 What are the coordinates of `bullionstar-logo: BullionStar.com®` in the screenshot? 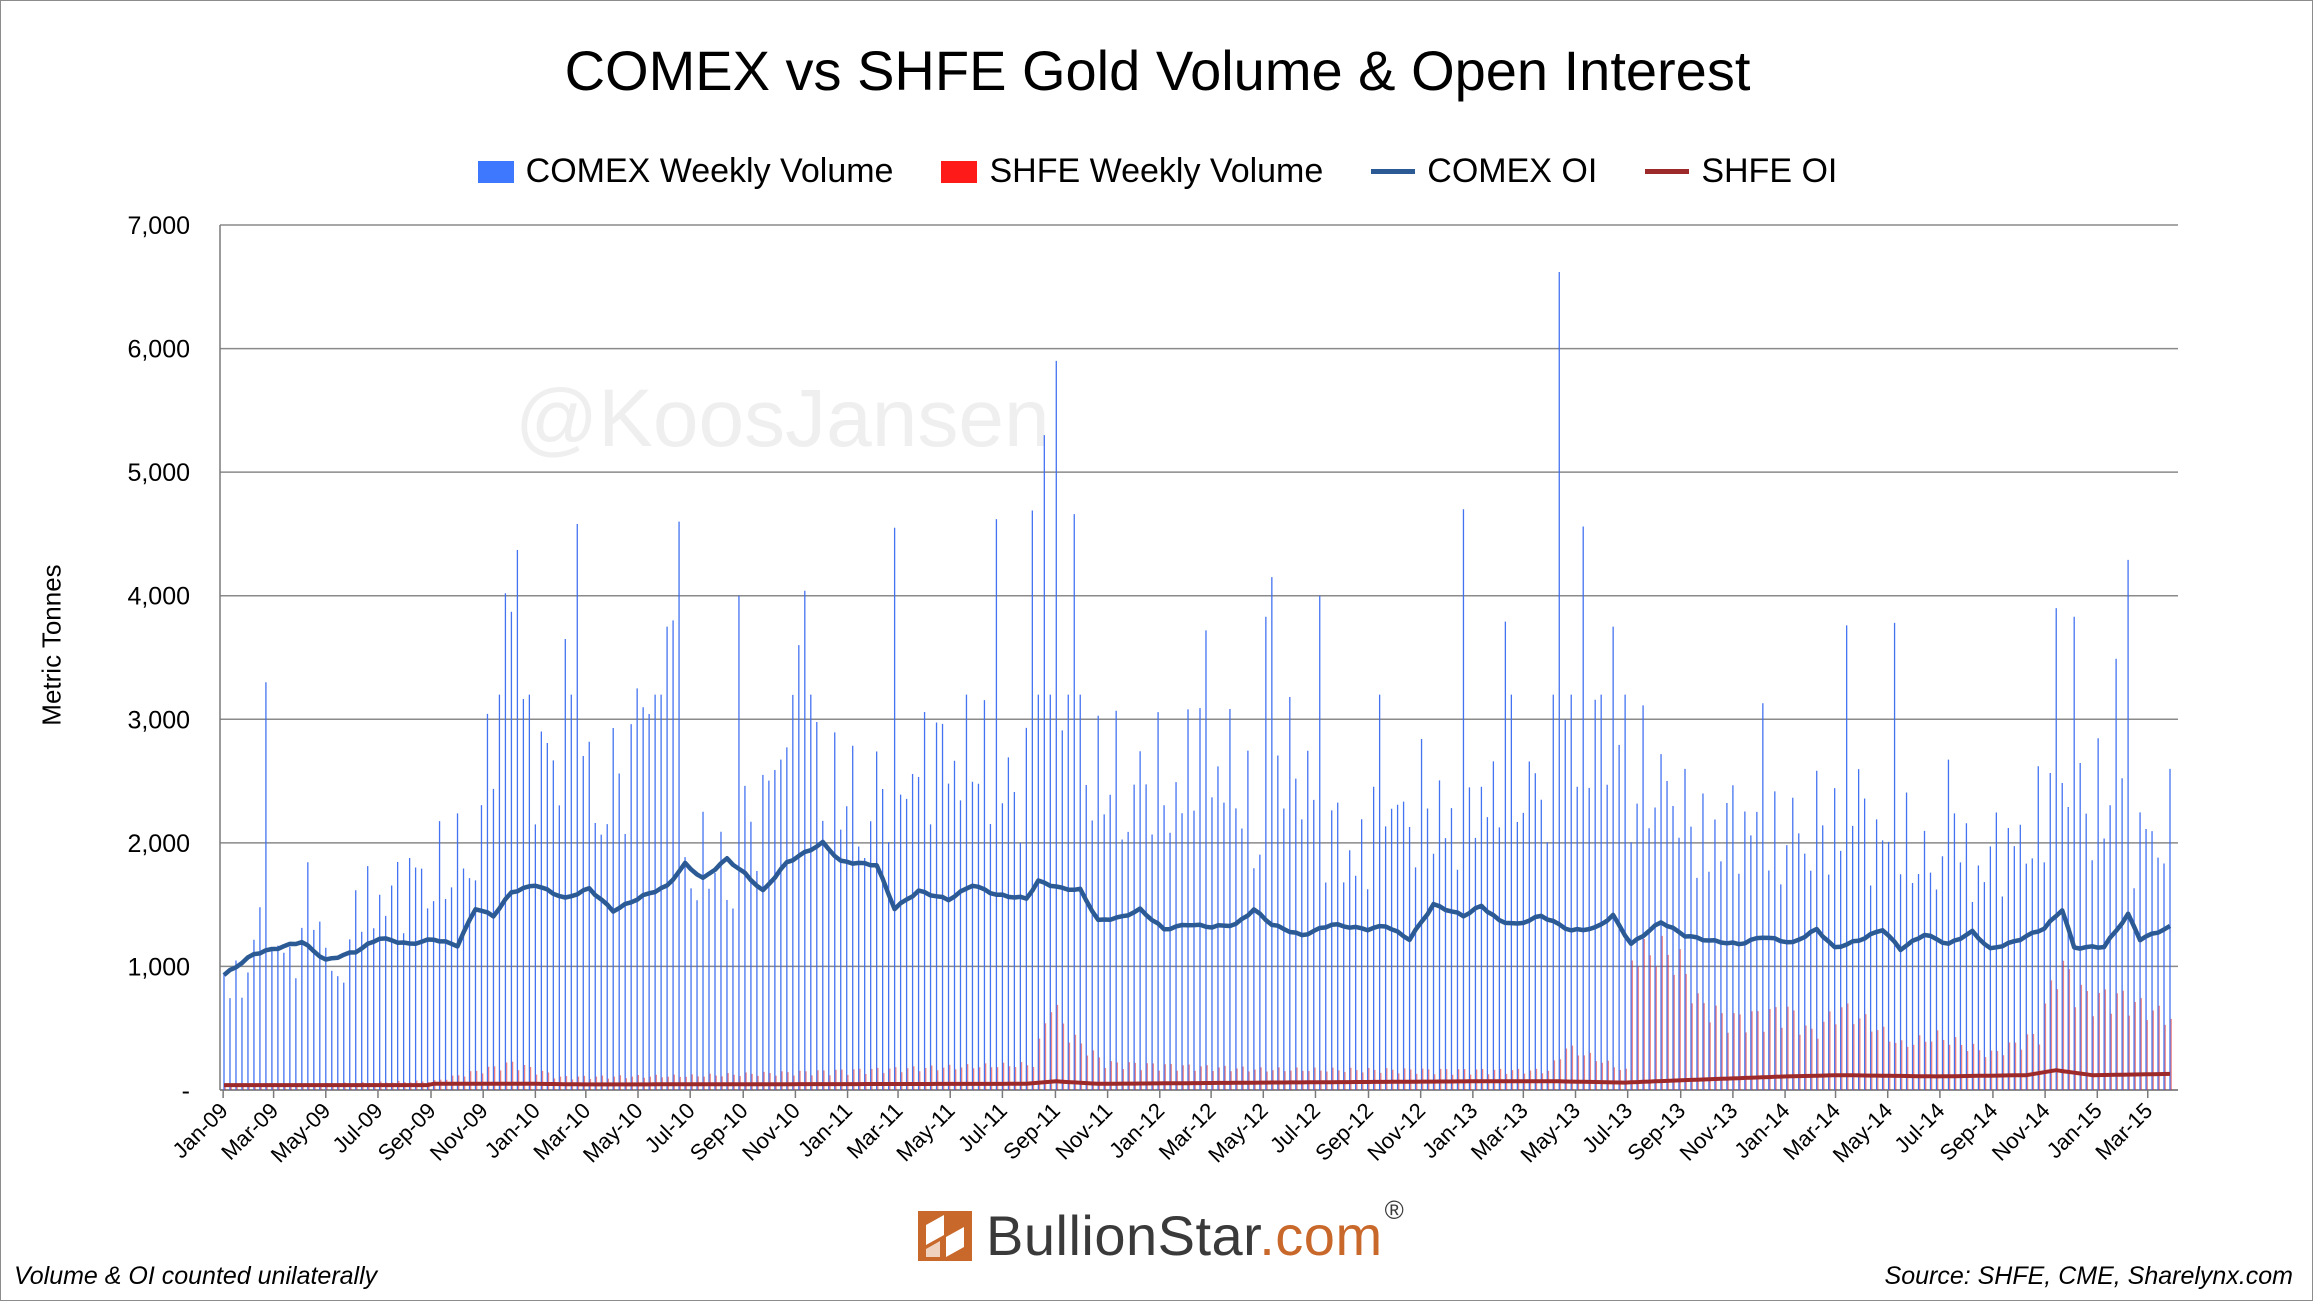 It's located at (1161, 1231).